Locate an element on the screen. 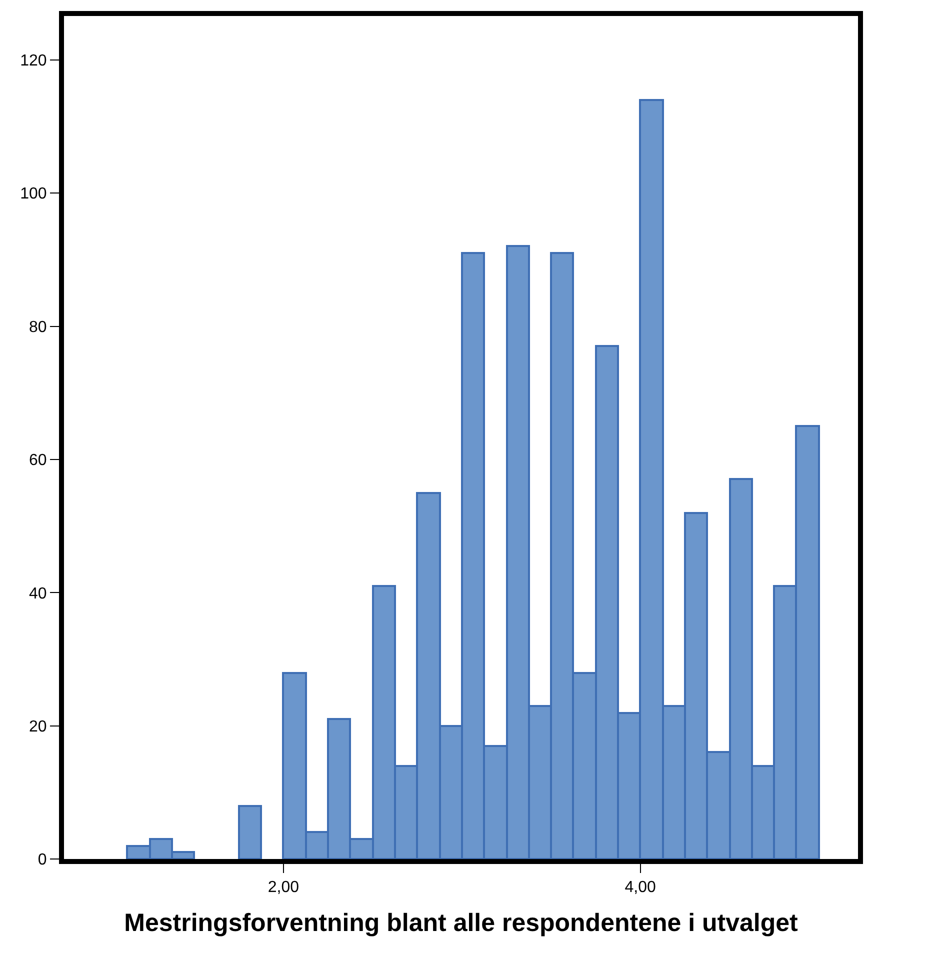 The image size is (931, 956). y-tick-label: 40 is located at coordinates (38, 593).